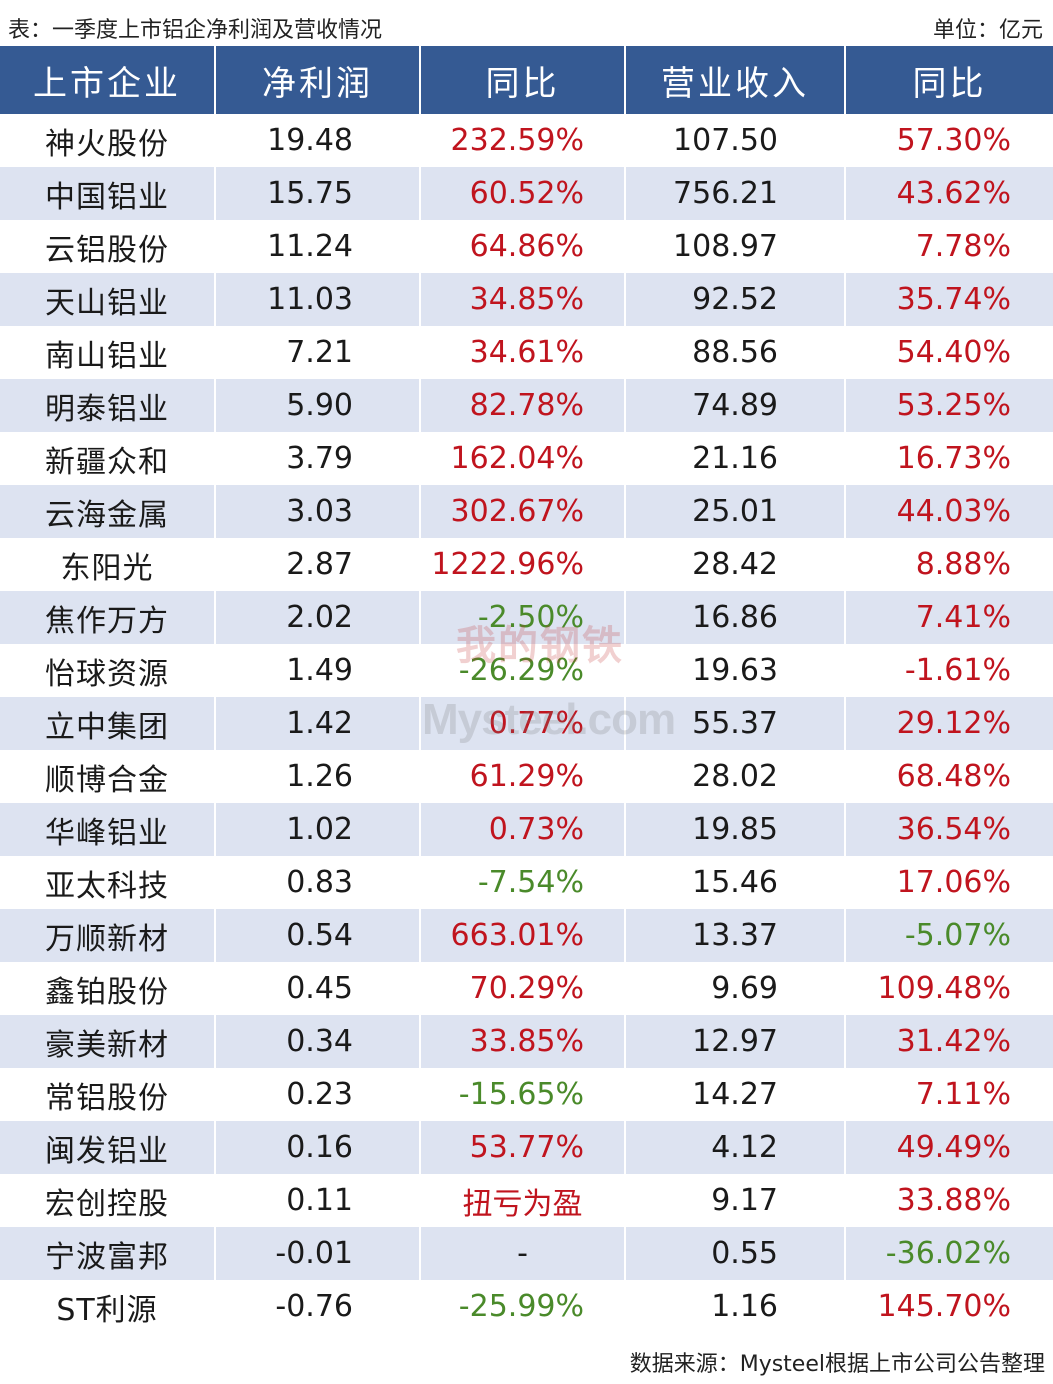 Image resolution: width=1053 pixels, height=1384 pixels. What do you see at coordinates (318, 935) in the screenshot?
I see `net-profit-cell: 0.54` at bounding box center [318, 935].